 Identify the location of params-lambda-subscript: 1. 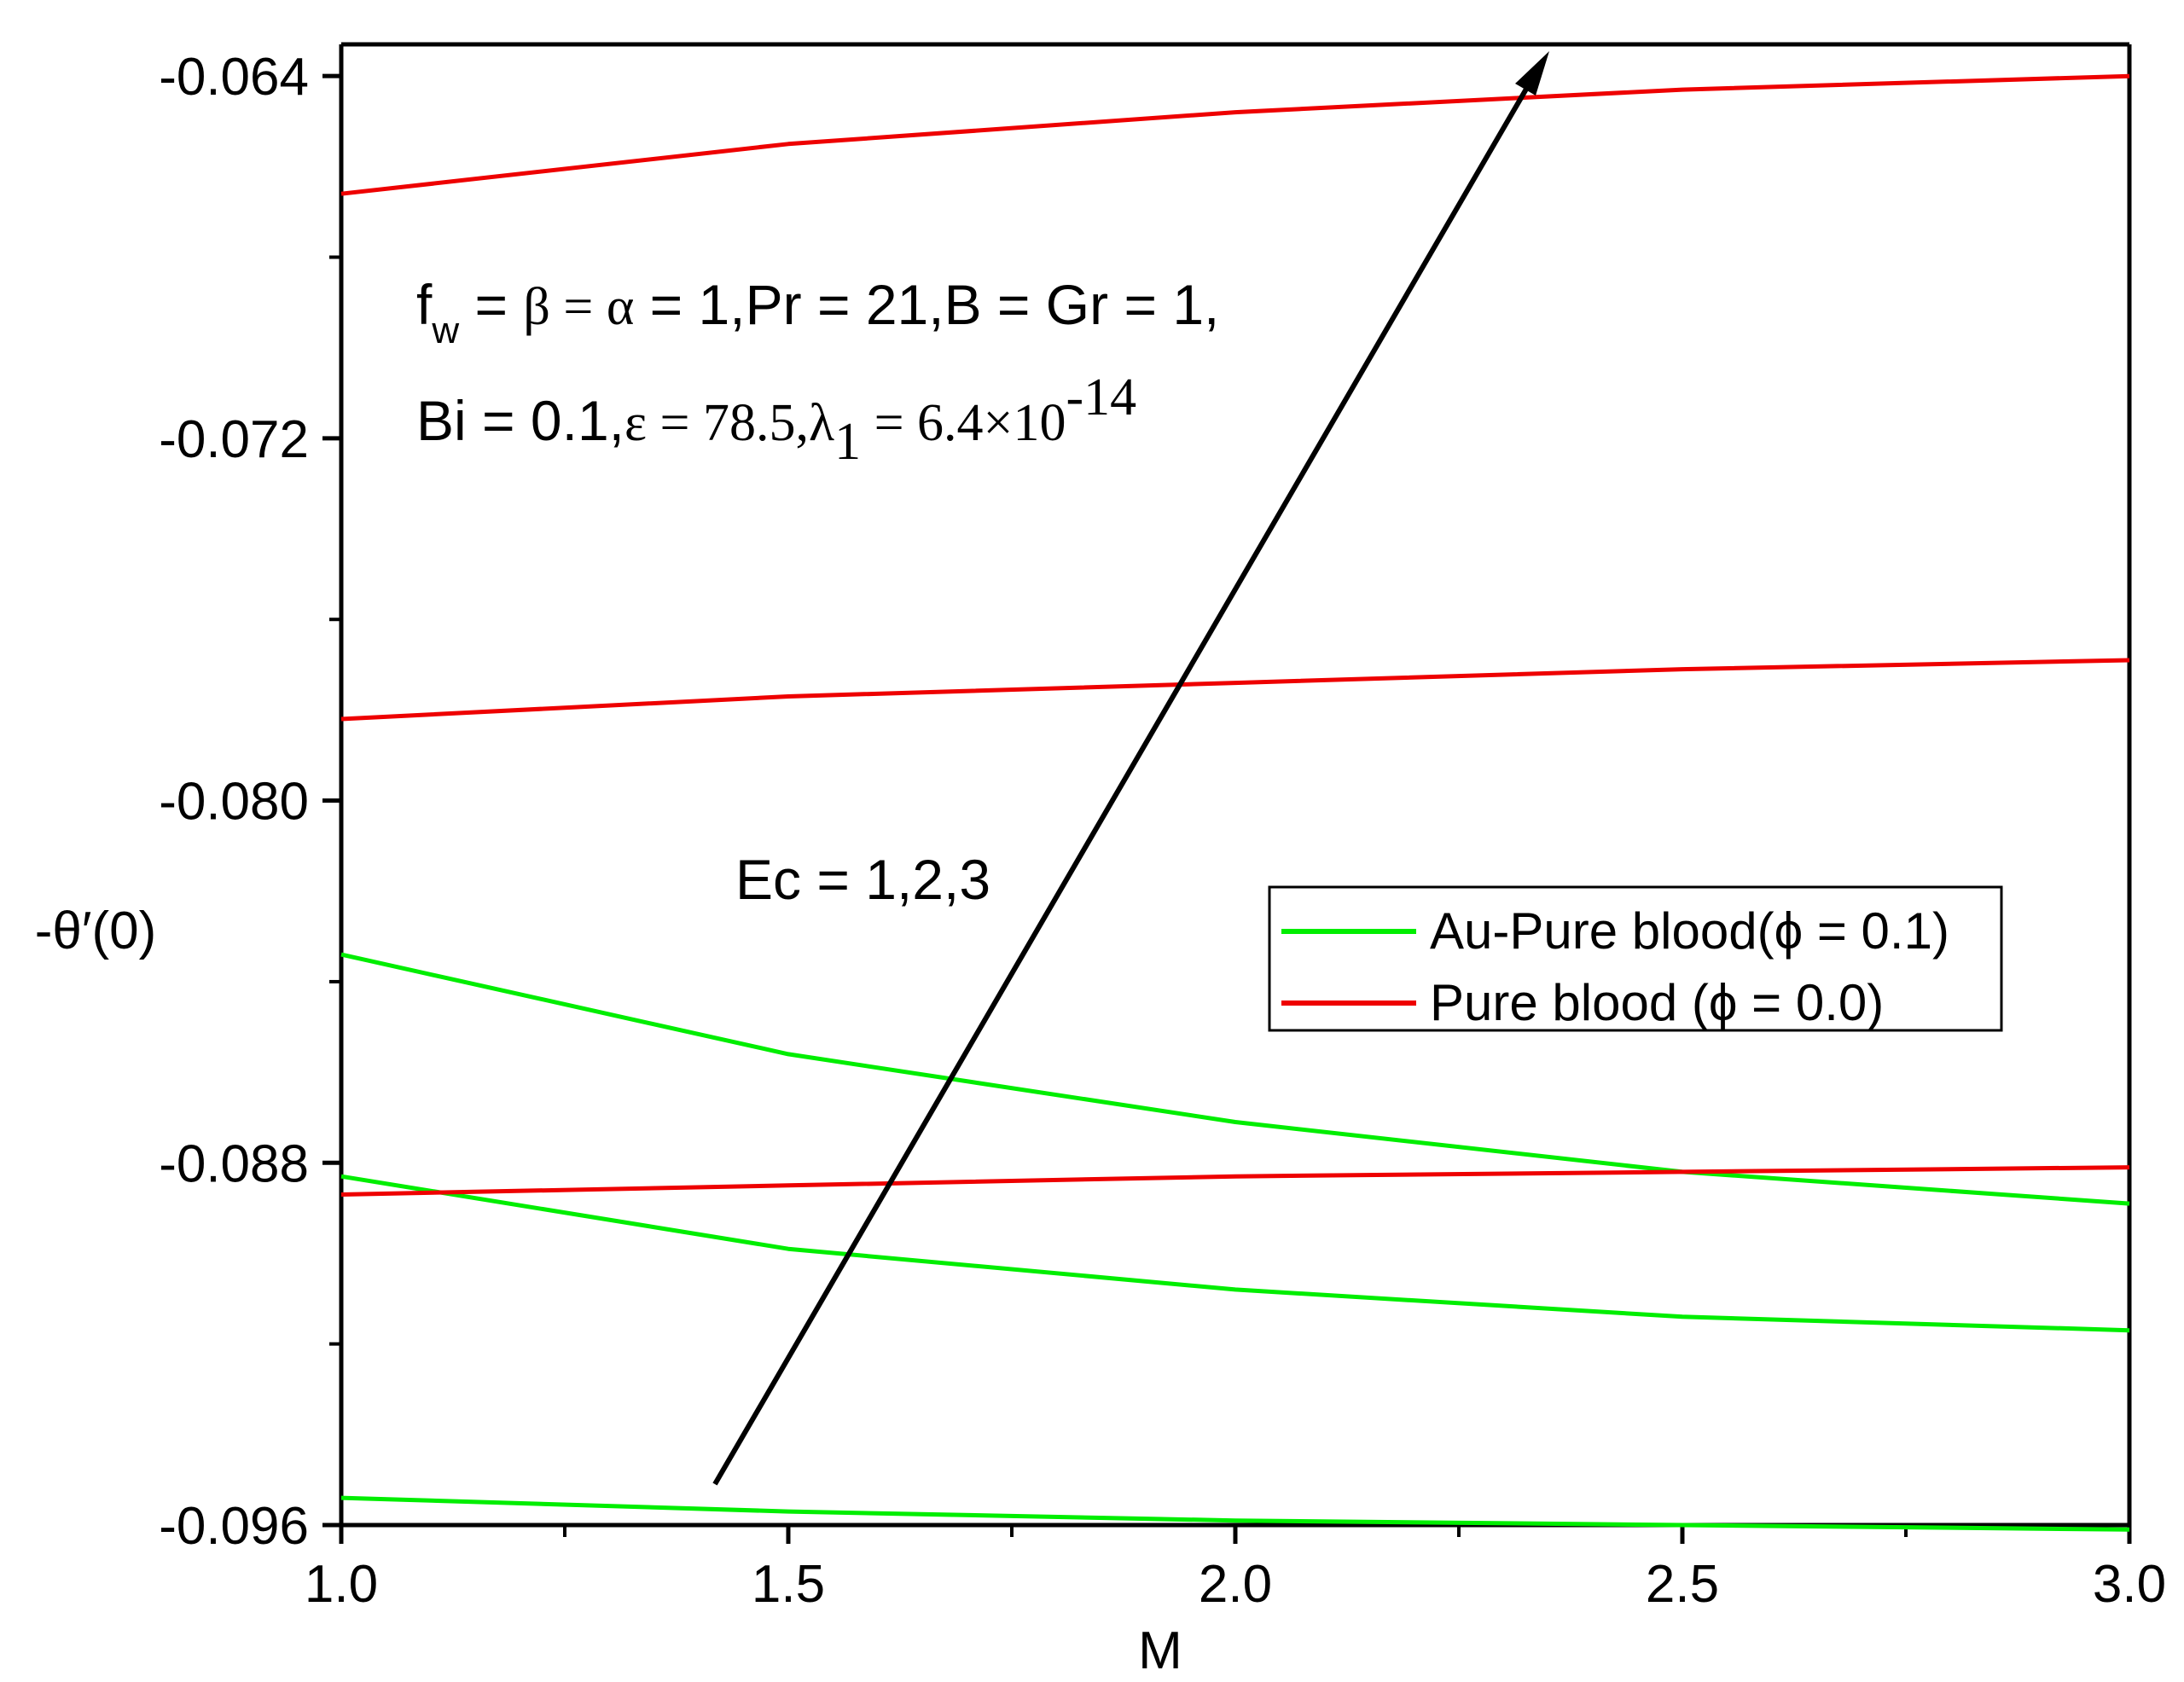
(847, 442).